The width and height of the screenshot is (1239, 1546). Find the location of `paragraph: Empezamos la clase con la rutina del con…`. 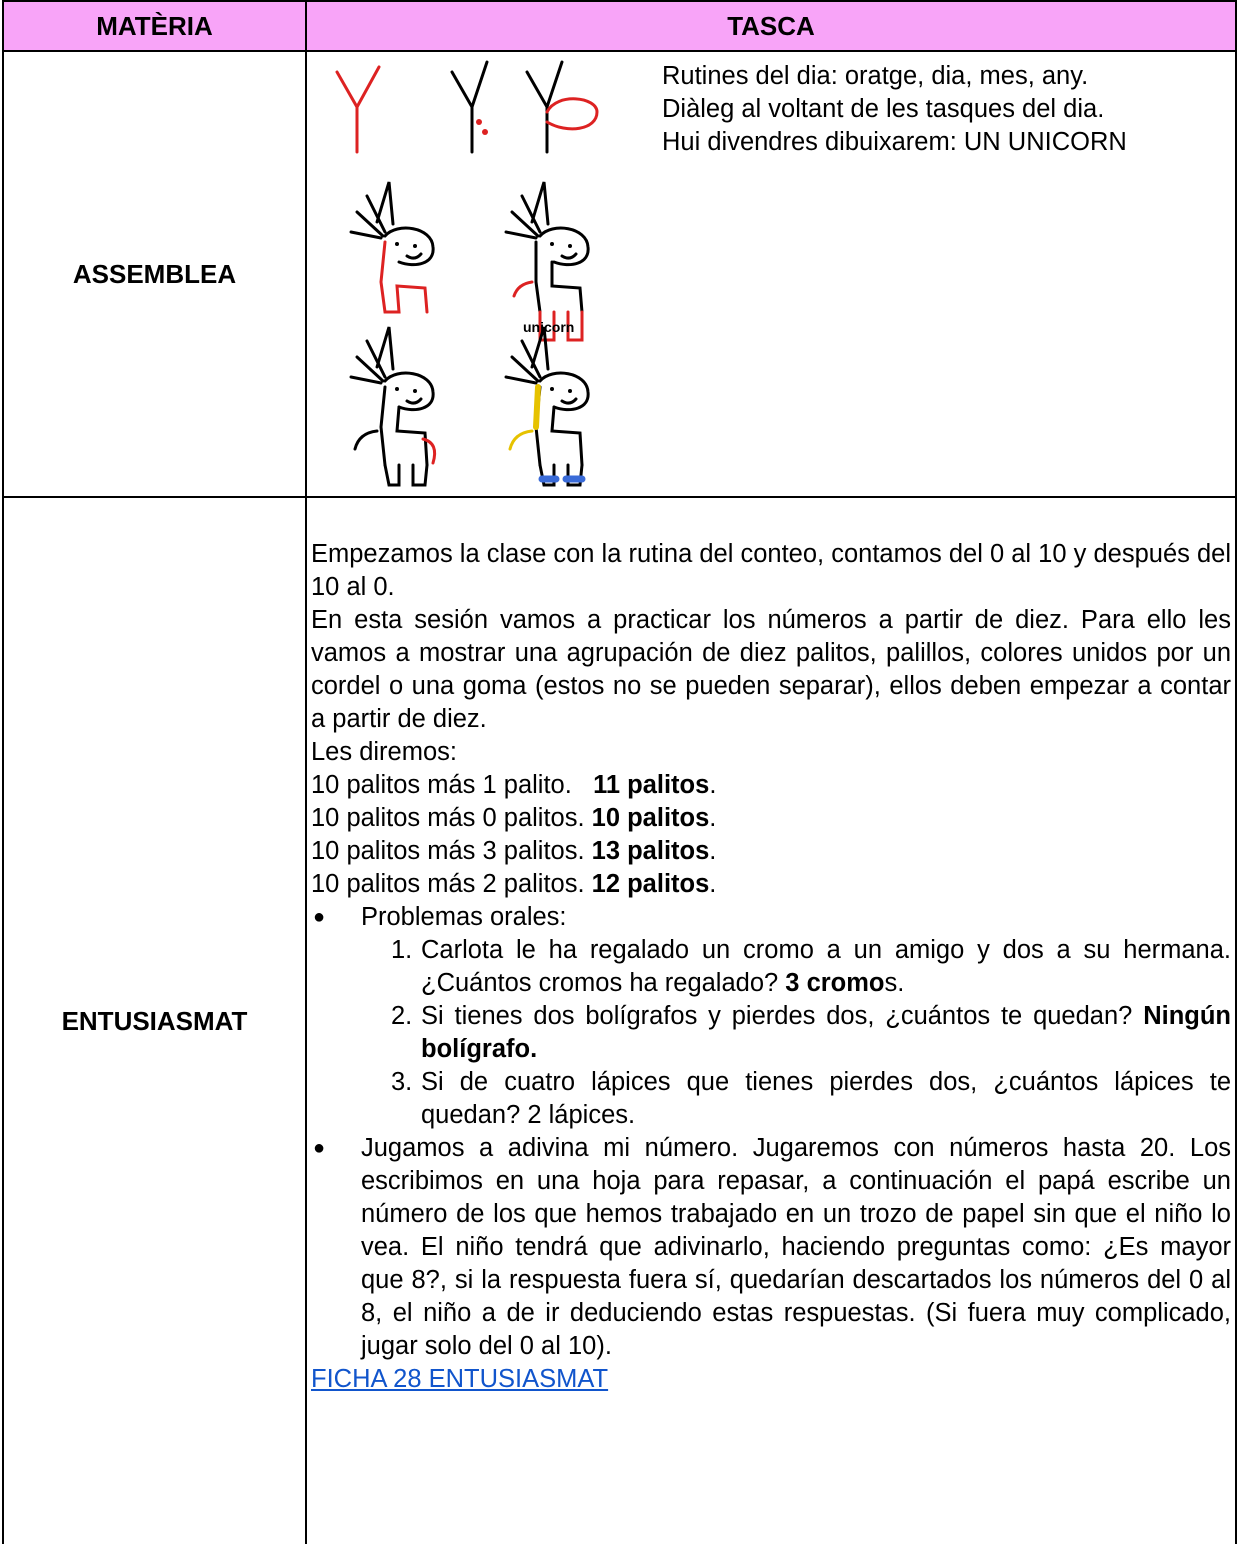

paragraph: Empezamos la clase con la rutina del con… is located at coordinates (771, 571).